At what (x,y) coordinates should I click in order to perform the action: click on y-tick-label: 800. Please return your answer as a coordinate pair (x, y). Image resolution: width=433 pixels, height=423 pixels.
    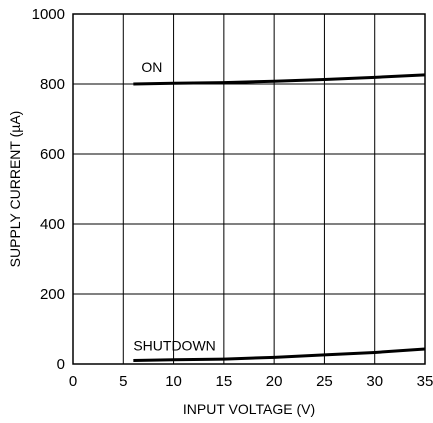
    Looking at the image, I should click on (52, 84).